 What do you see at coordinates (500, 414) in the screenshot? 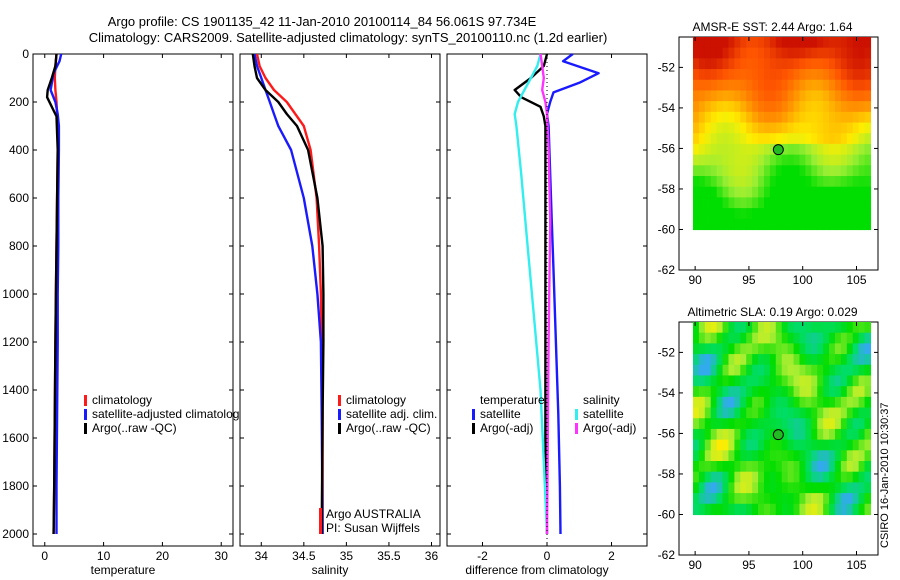
I see `legend-label: satellite` at bounding box center [500, 414].